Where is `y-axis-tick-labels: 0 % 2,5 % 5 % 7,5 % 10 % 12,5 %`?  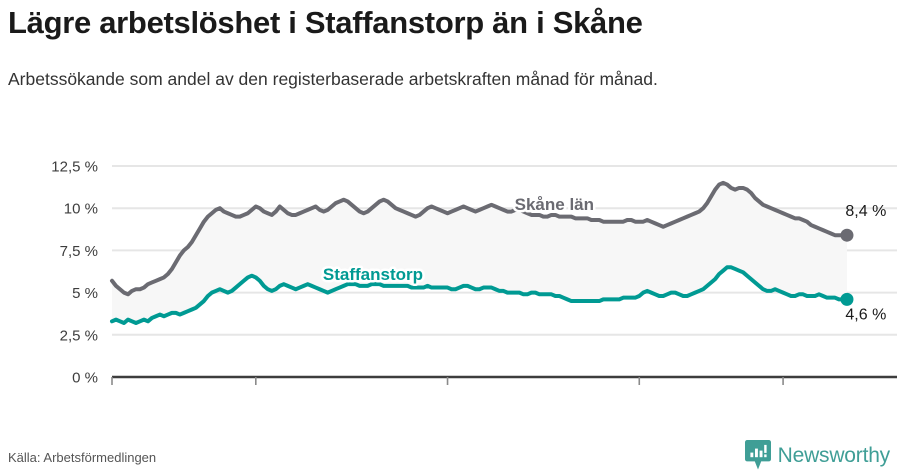
y-axis-tick-labels: 0 % 2,5 % 5 % 7,5 % 10 % 12,5 % is located at coordinates (74, 273).